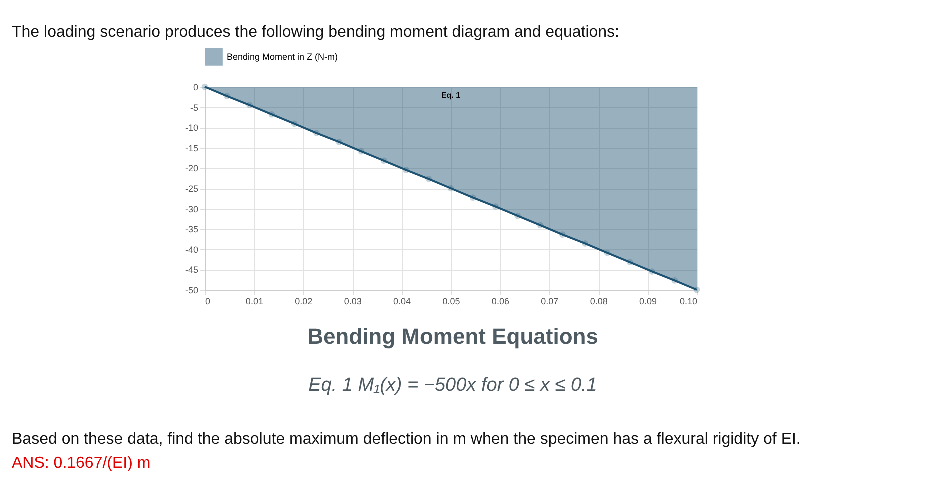 This screenshot has height=480, width=949. Describe the element at coordinates (191, 169) in the screenshot. I see `y-tick-label: -20` at that location.